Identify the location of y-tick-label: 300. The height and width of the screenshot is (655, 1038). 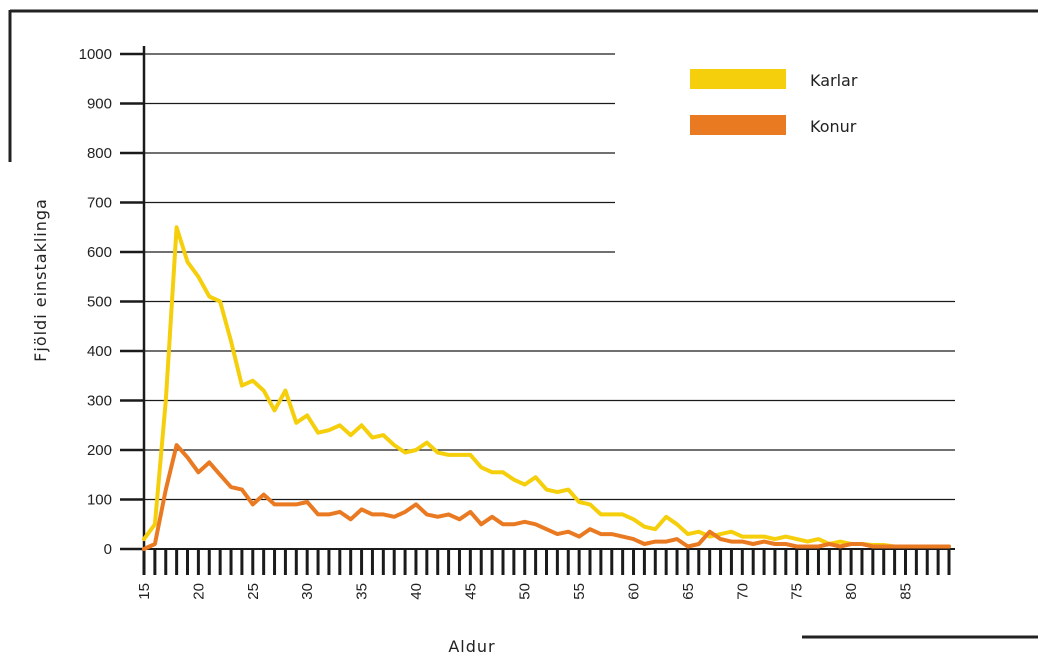
(99, 401).